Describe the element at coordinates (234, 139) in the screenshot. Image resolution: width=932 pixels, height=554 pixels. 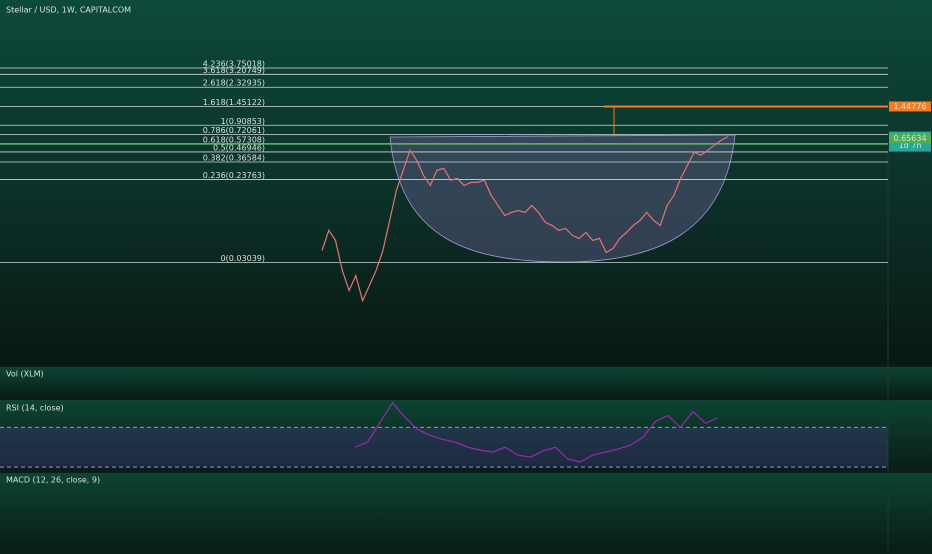
I see `fib-label: 0.618(0.57308)` at that location.